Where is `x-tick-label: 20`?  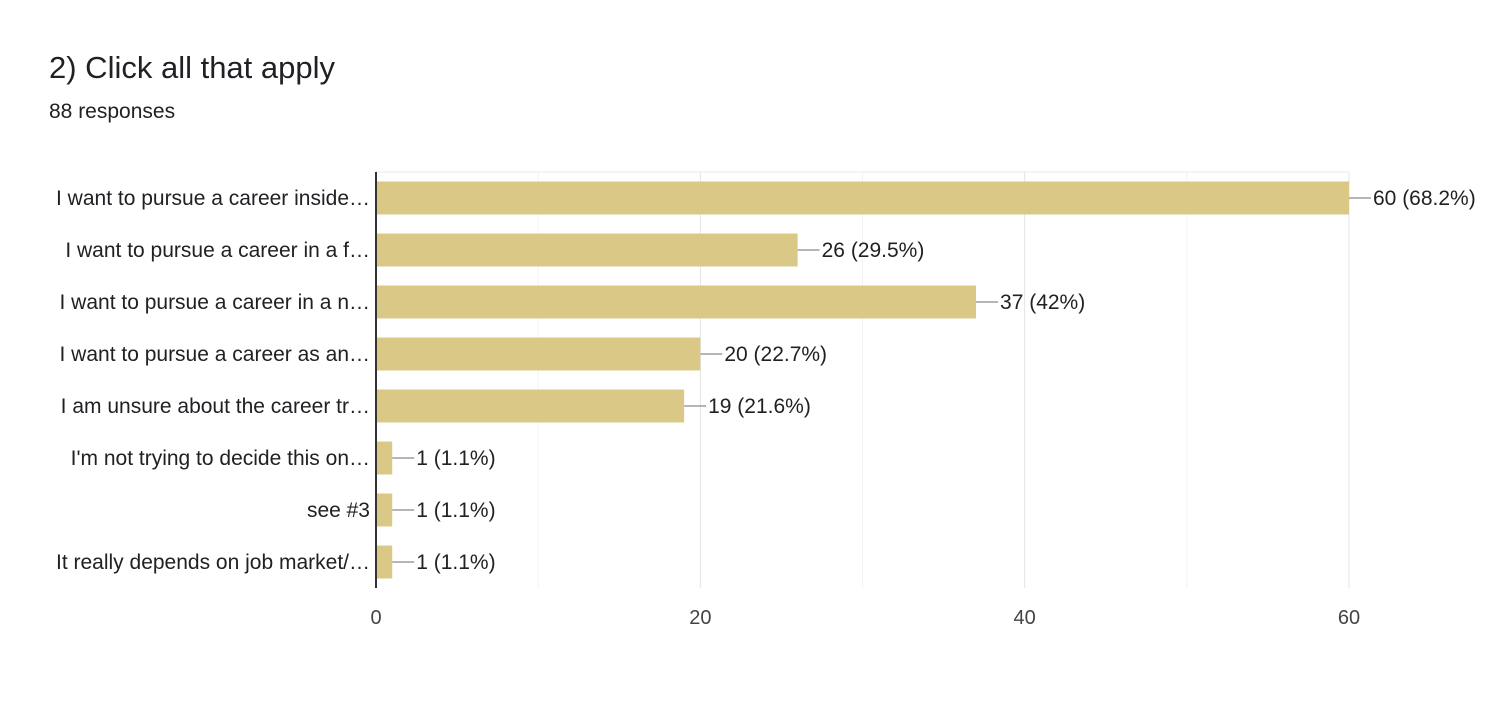 x-tick-label: 20 is located at coordinates (700, 618).